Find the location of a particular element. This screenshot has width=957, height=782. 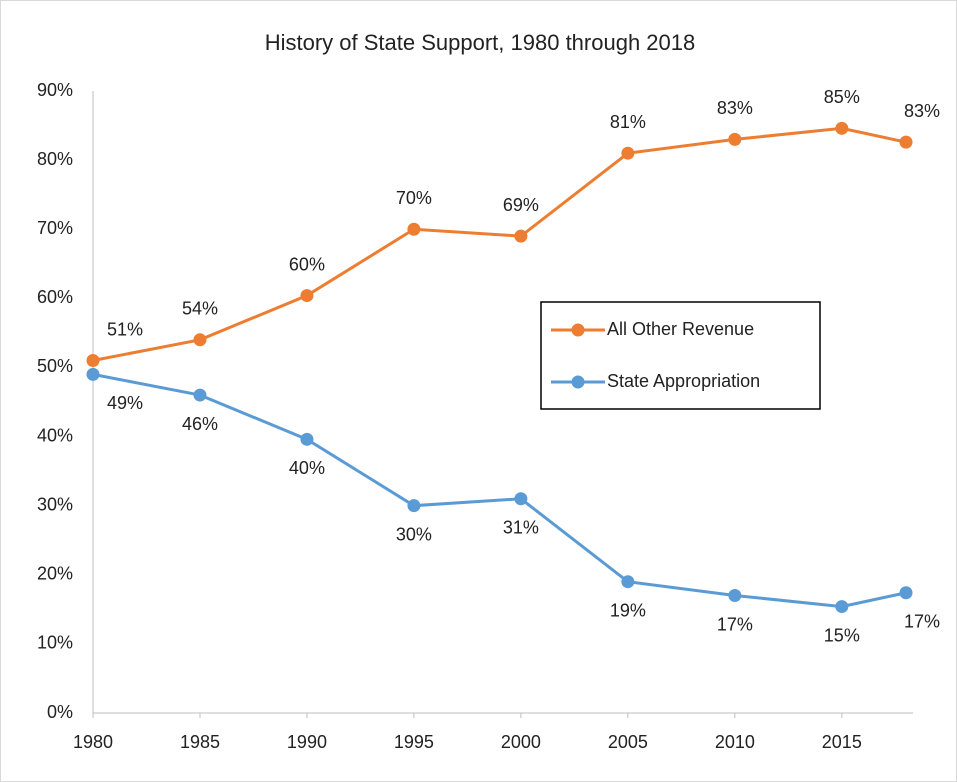

y-tick-label: 80% is located at coordinates (55, 159).